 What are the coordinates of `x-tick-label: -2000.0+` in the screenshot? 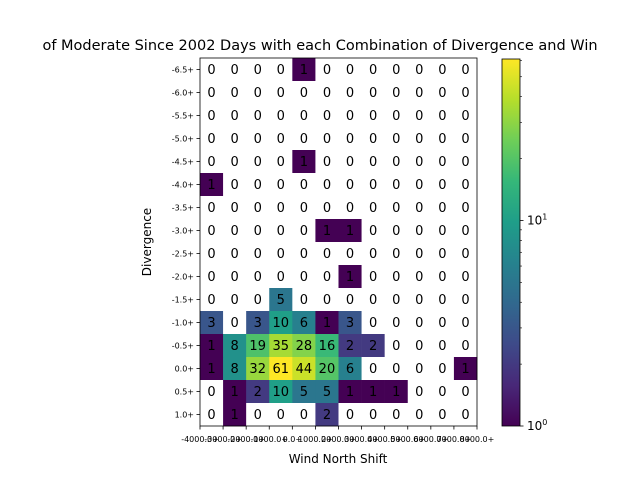 It's located at (246, 439).